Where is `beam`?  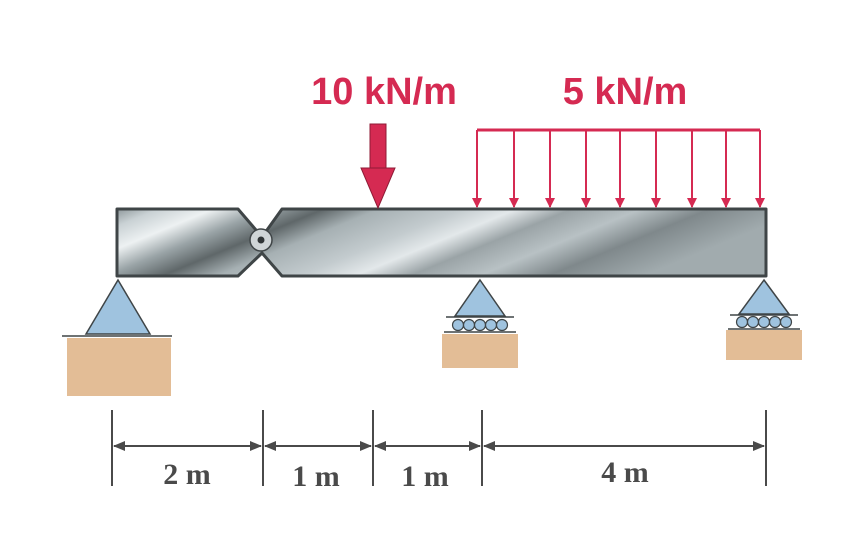
beam is located at coordinates (441, 242).